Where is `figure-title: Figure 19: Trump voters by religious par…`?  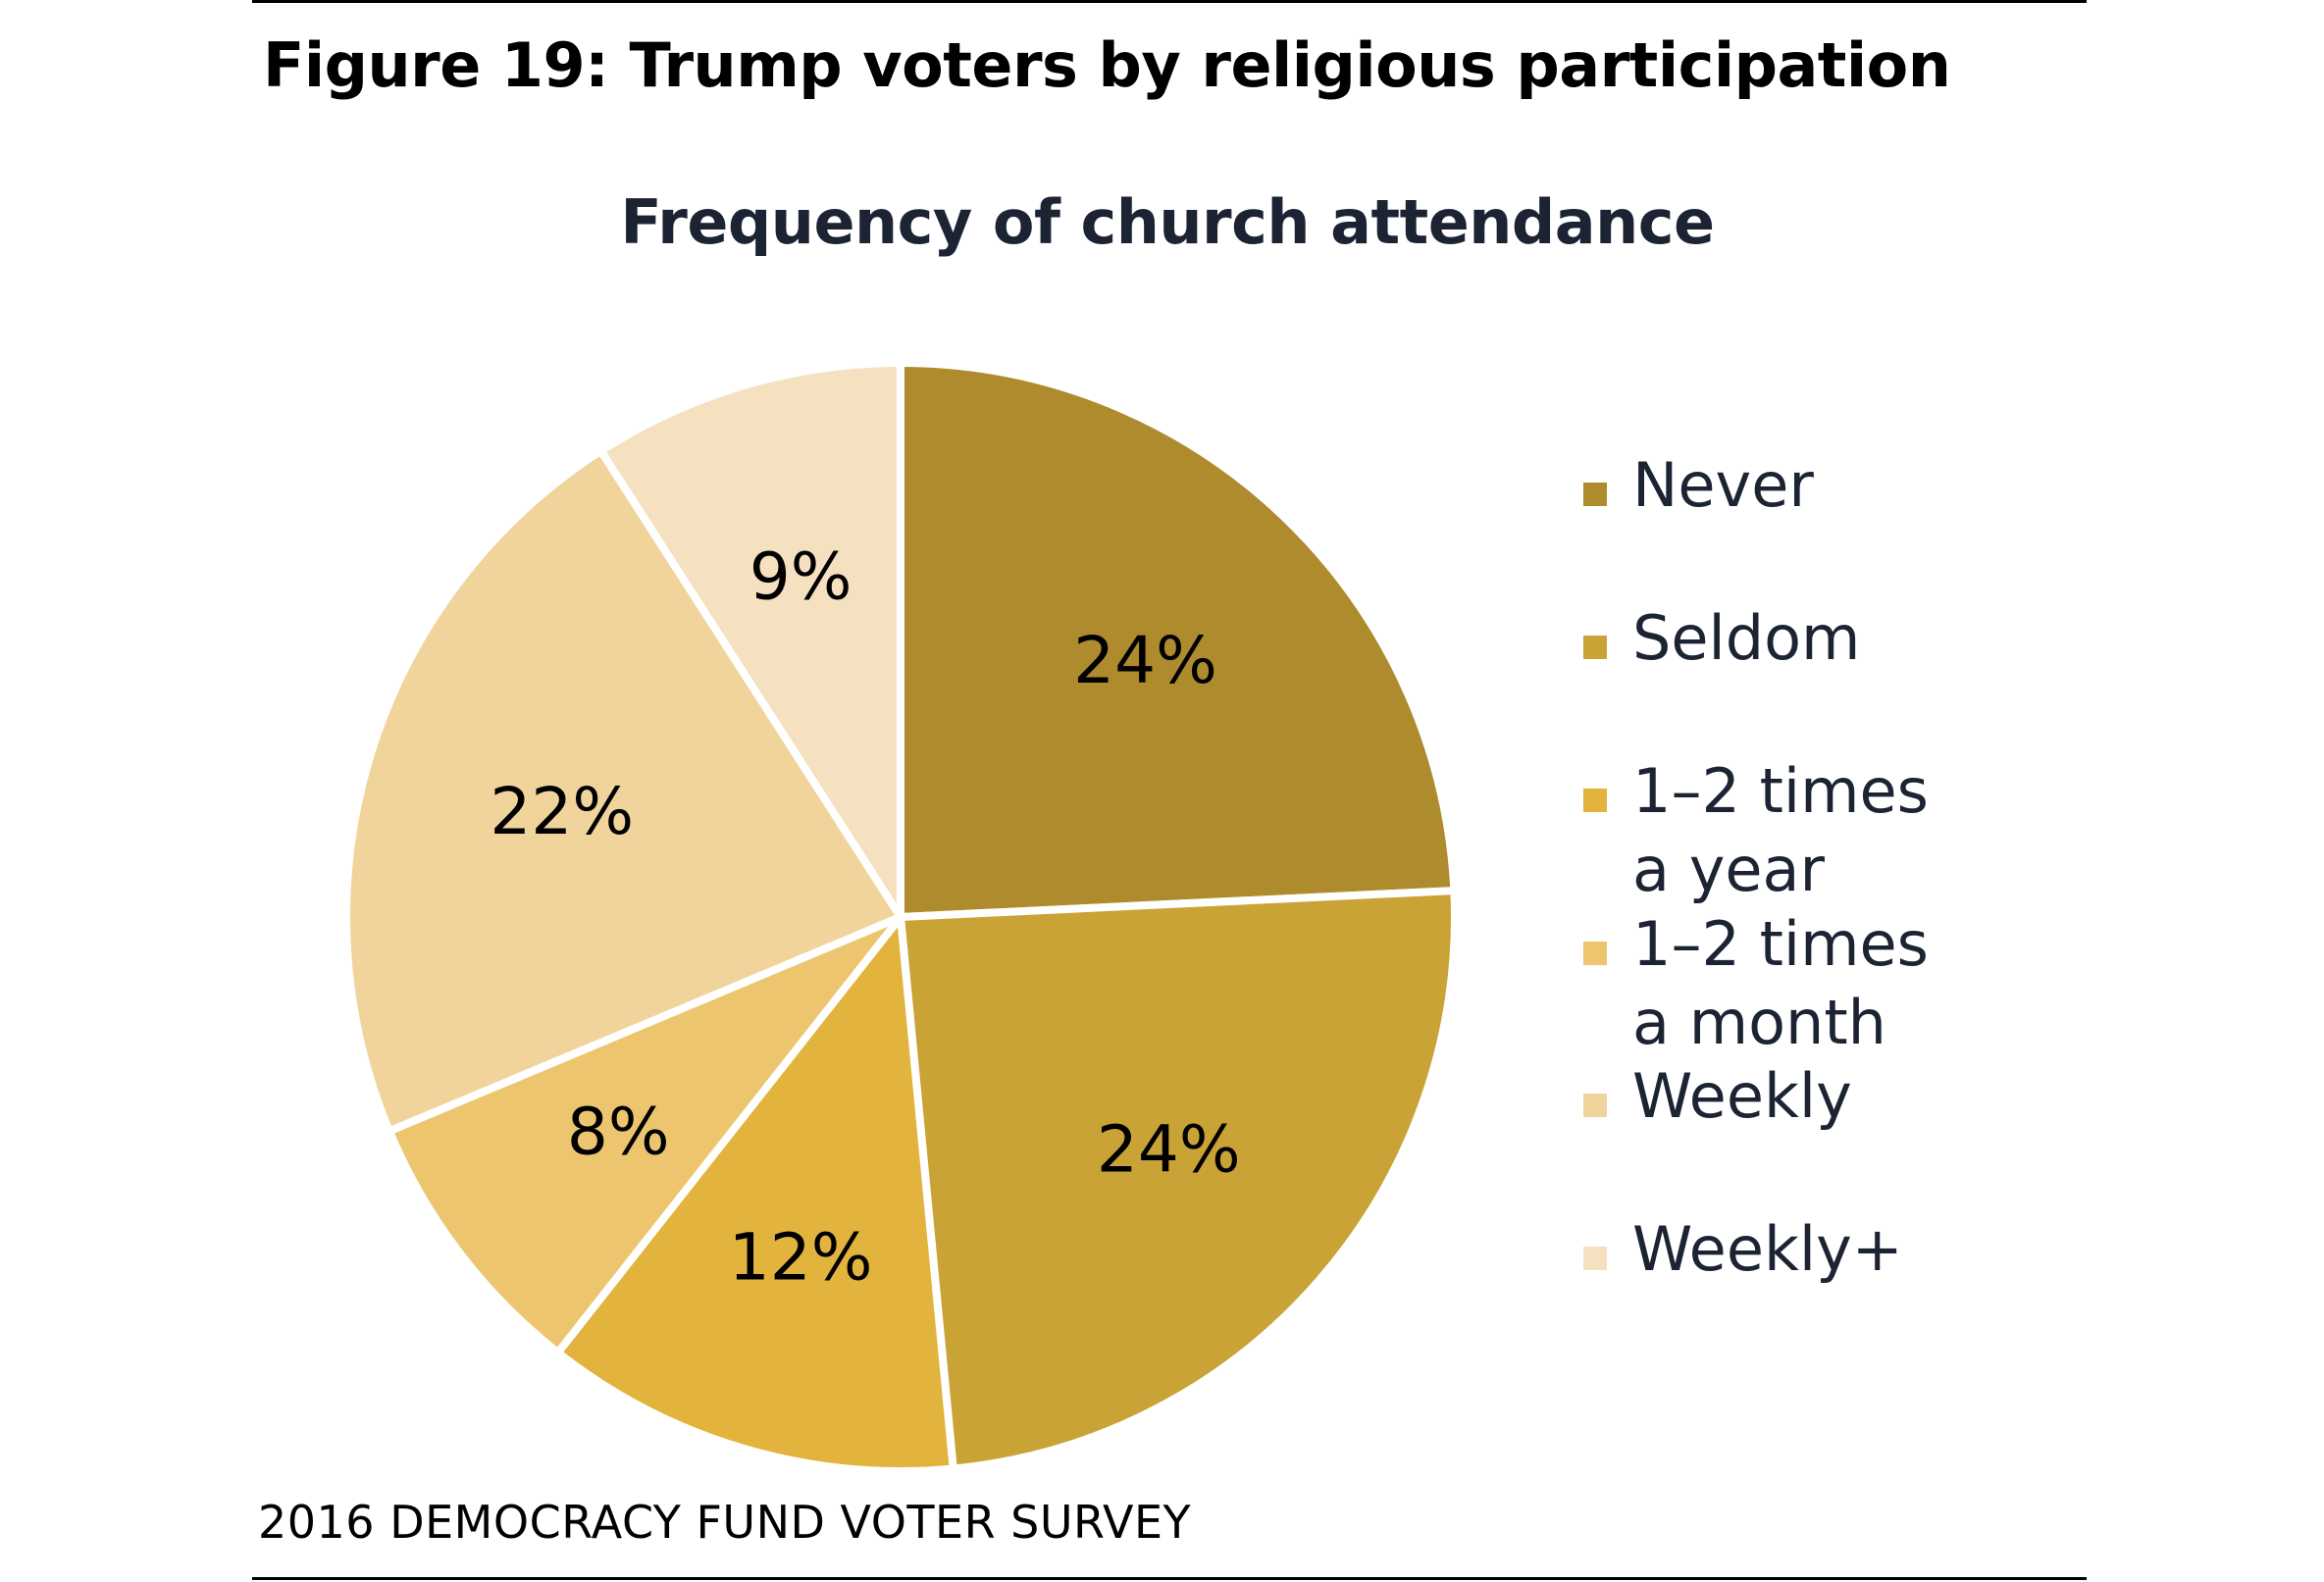
figure-title: Figure 19: Trump voters by religious par… is located at coordinates (1107, 65).